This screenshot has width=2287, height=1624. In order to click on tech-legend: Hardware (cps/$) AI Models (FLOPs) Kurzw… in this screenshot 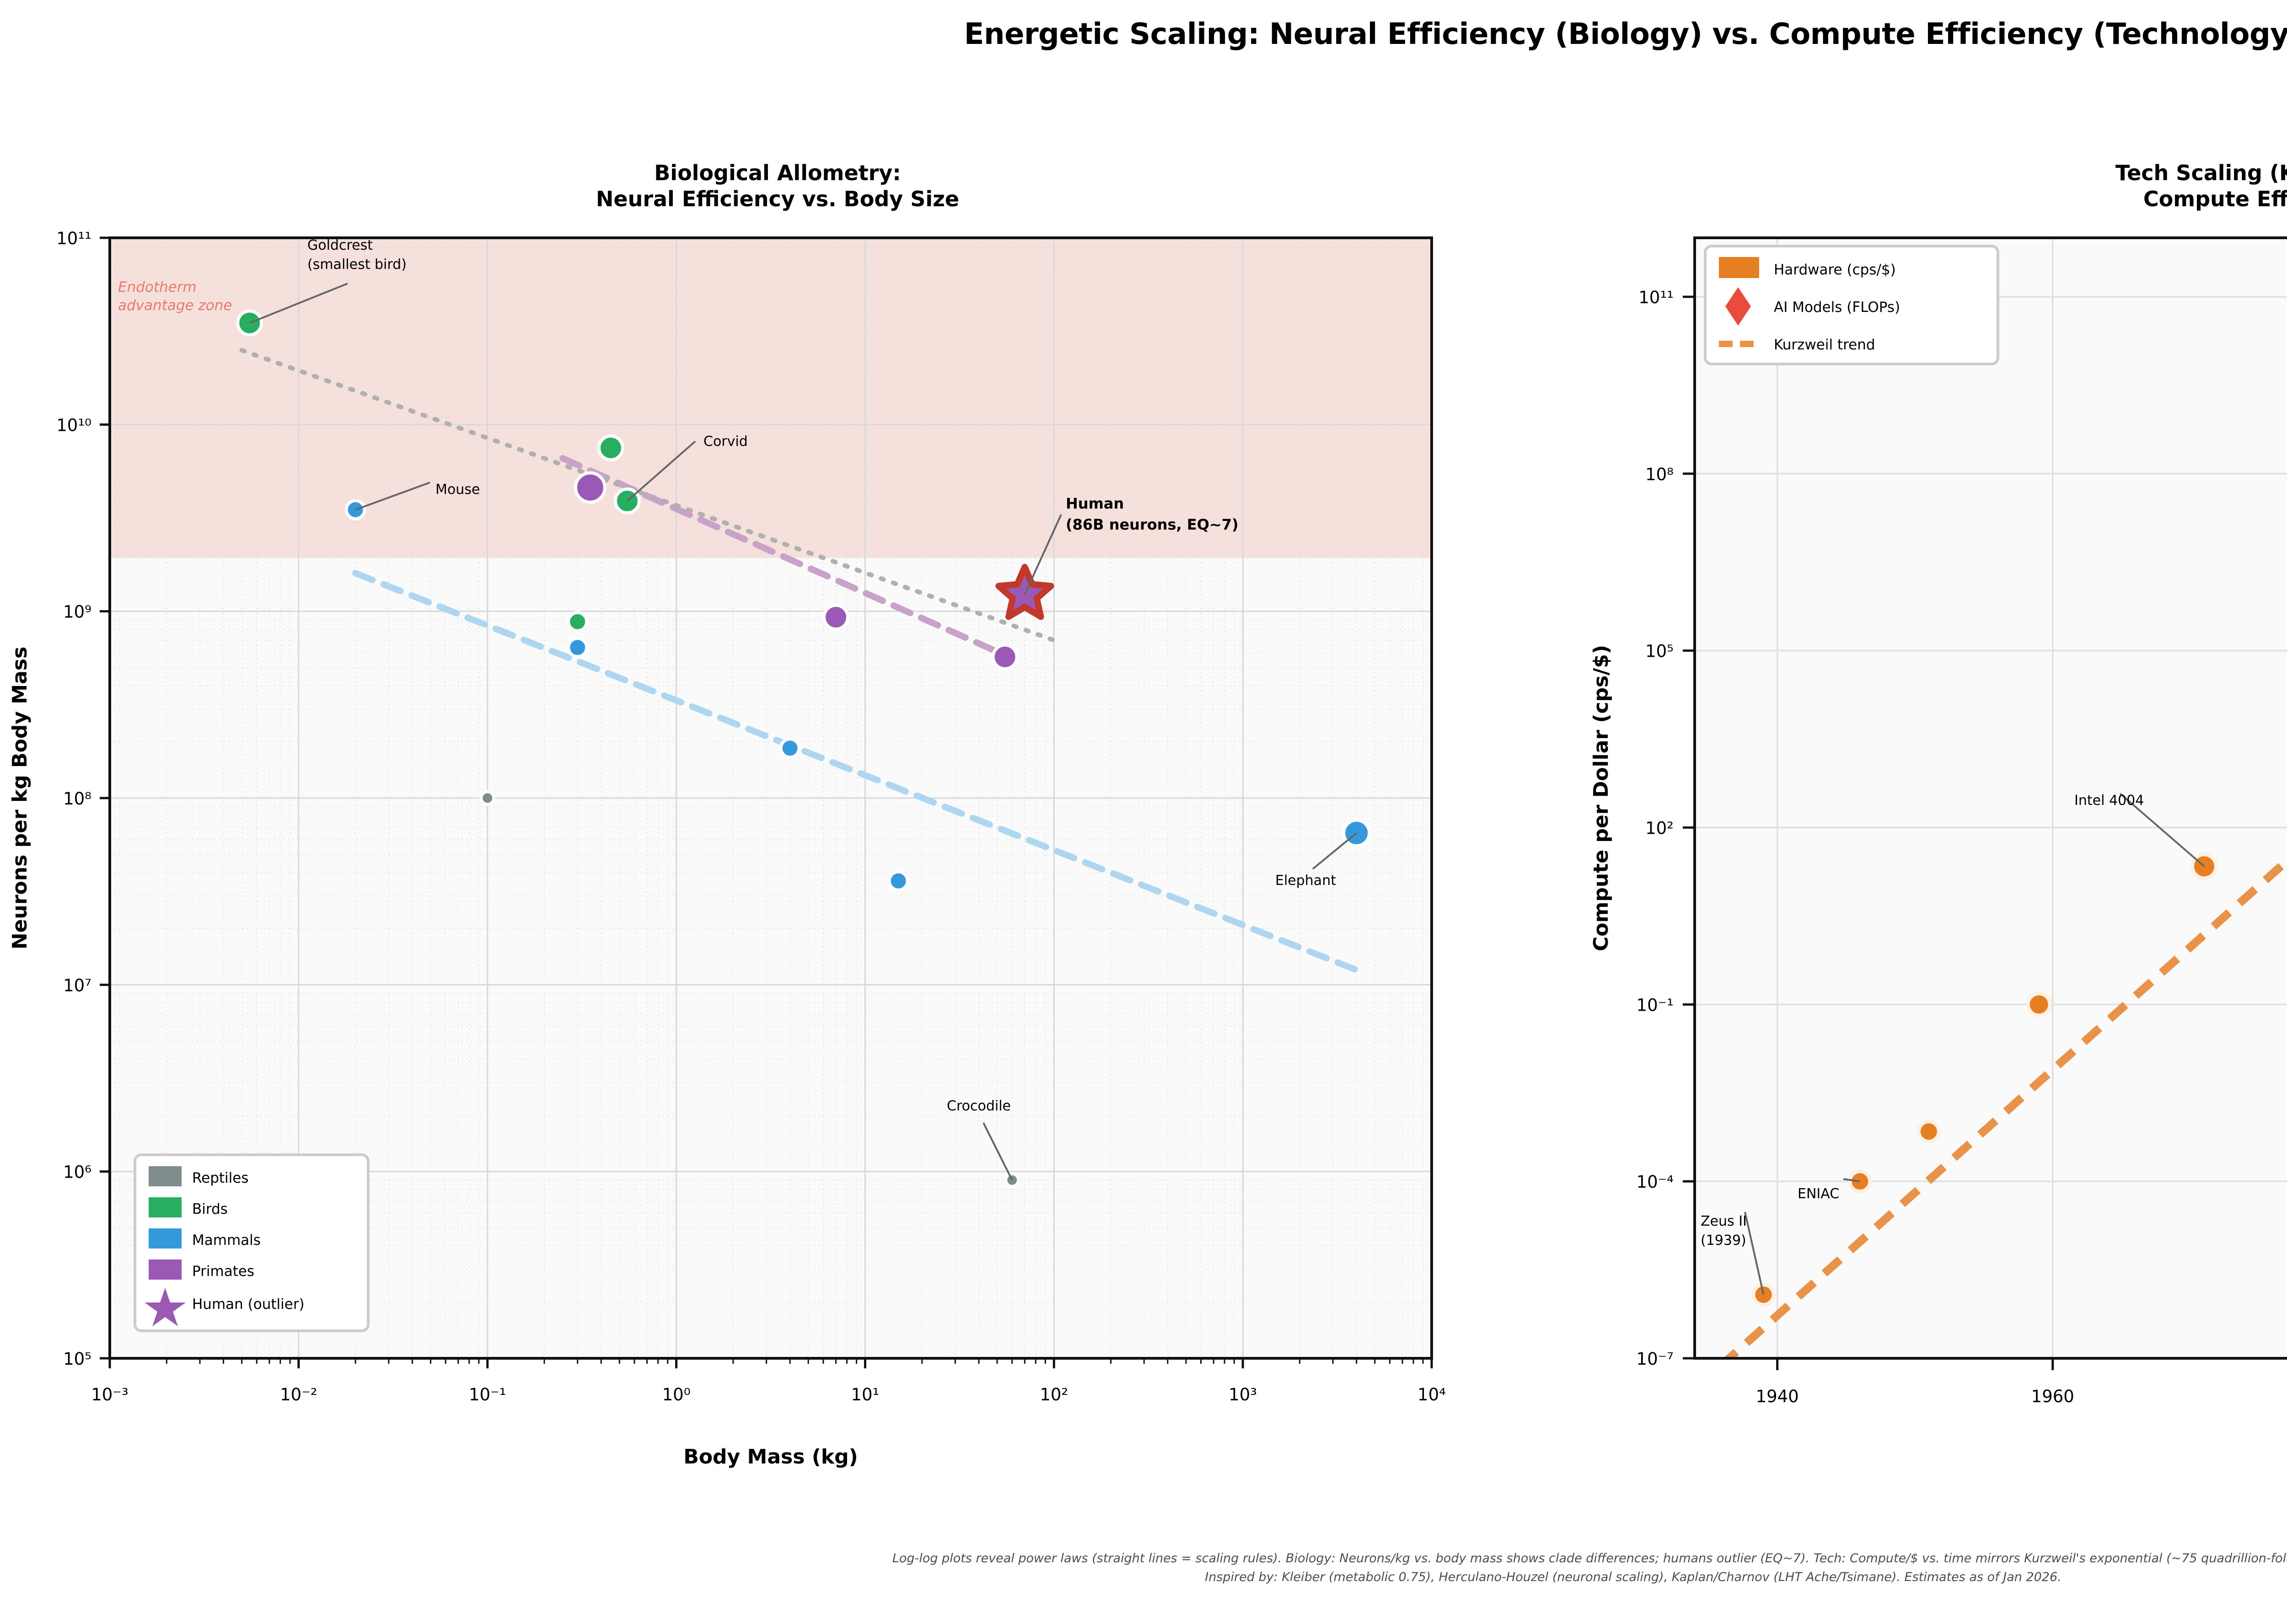, I will do `click(1851, 305)`.